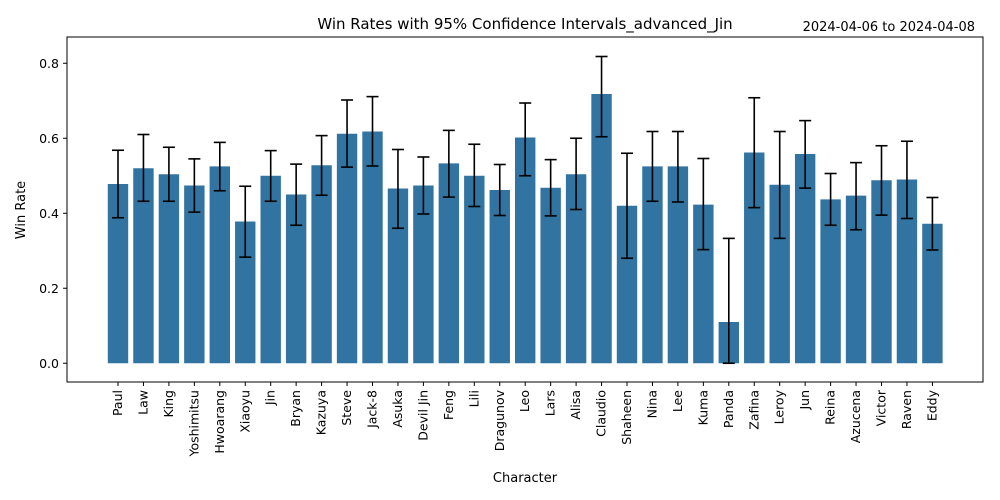 The image size is (1000, 500). Describe the element at coordinates (889, 27) in the screenshot. I see `date-range-label: 2024-04-06 to 2024-04-08` at that location.